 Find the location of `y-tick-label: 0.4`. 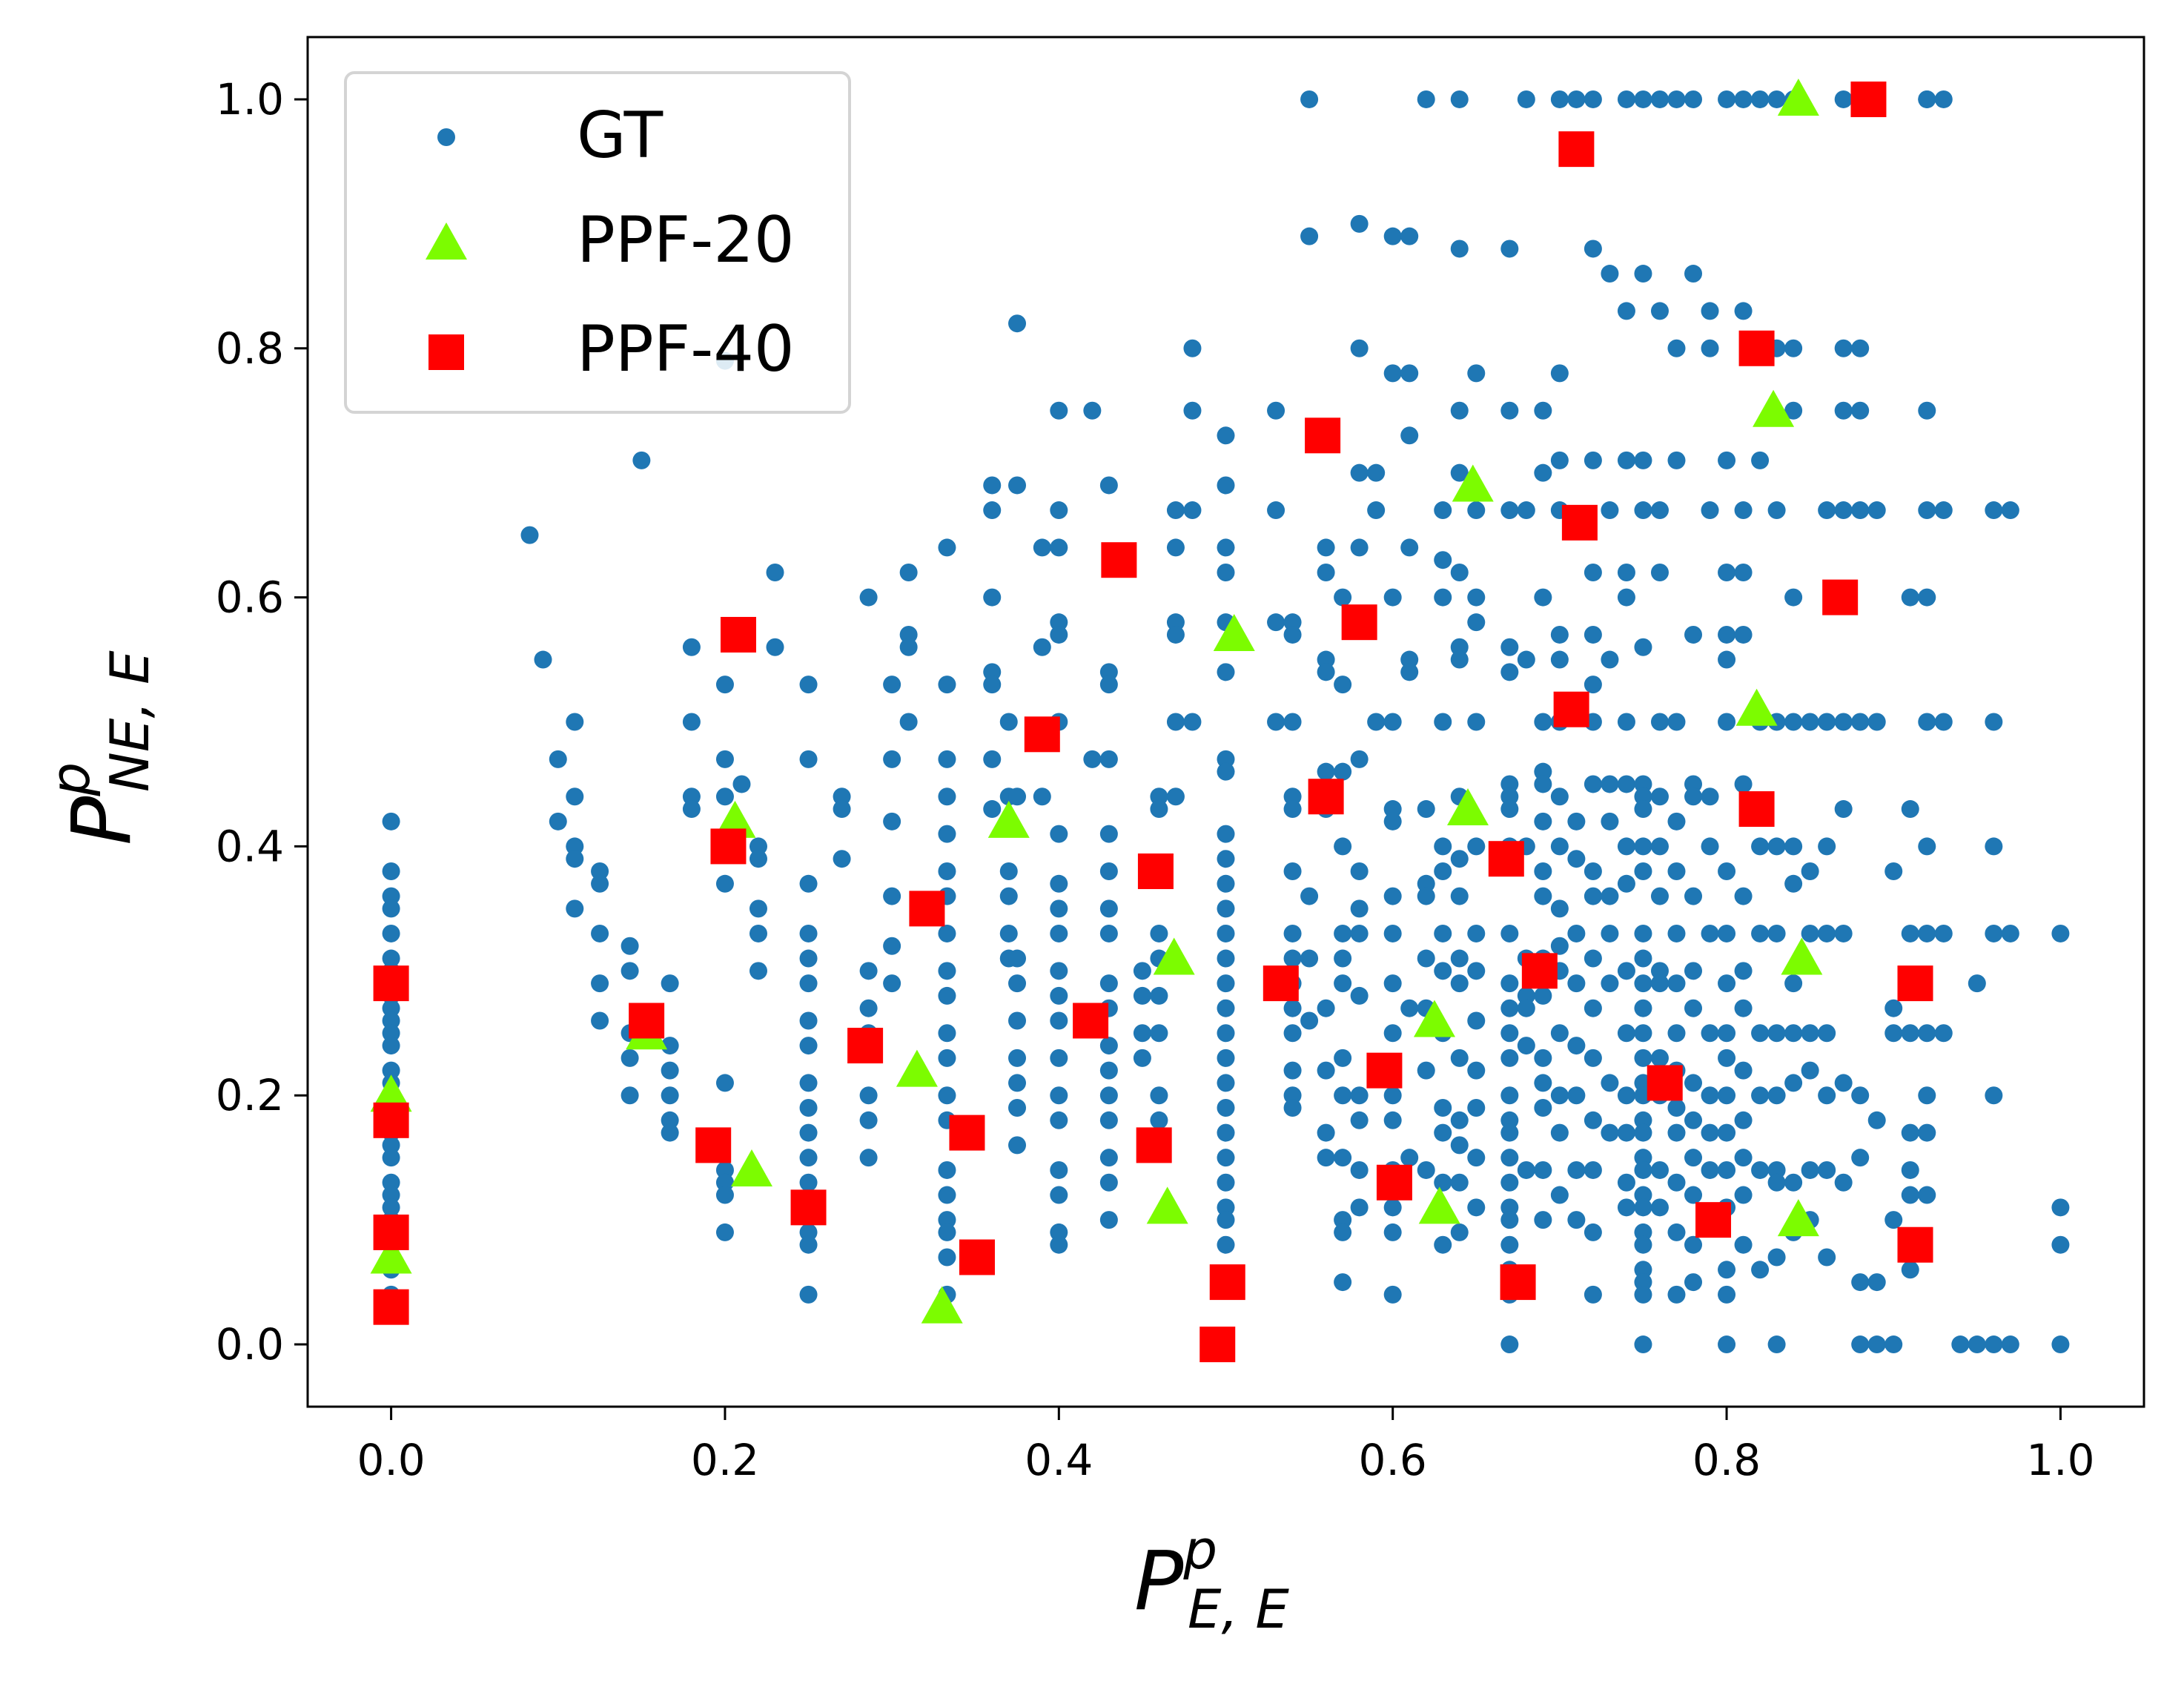

y-tick-label: 0.4 is located at coordinates (250, 846).